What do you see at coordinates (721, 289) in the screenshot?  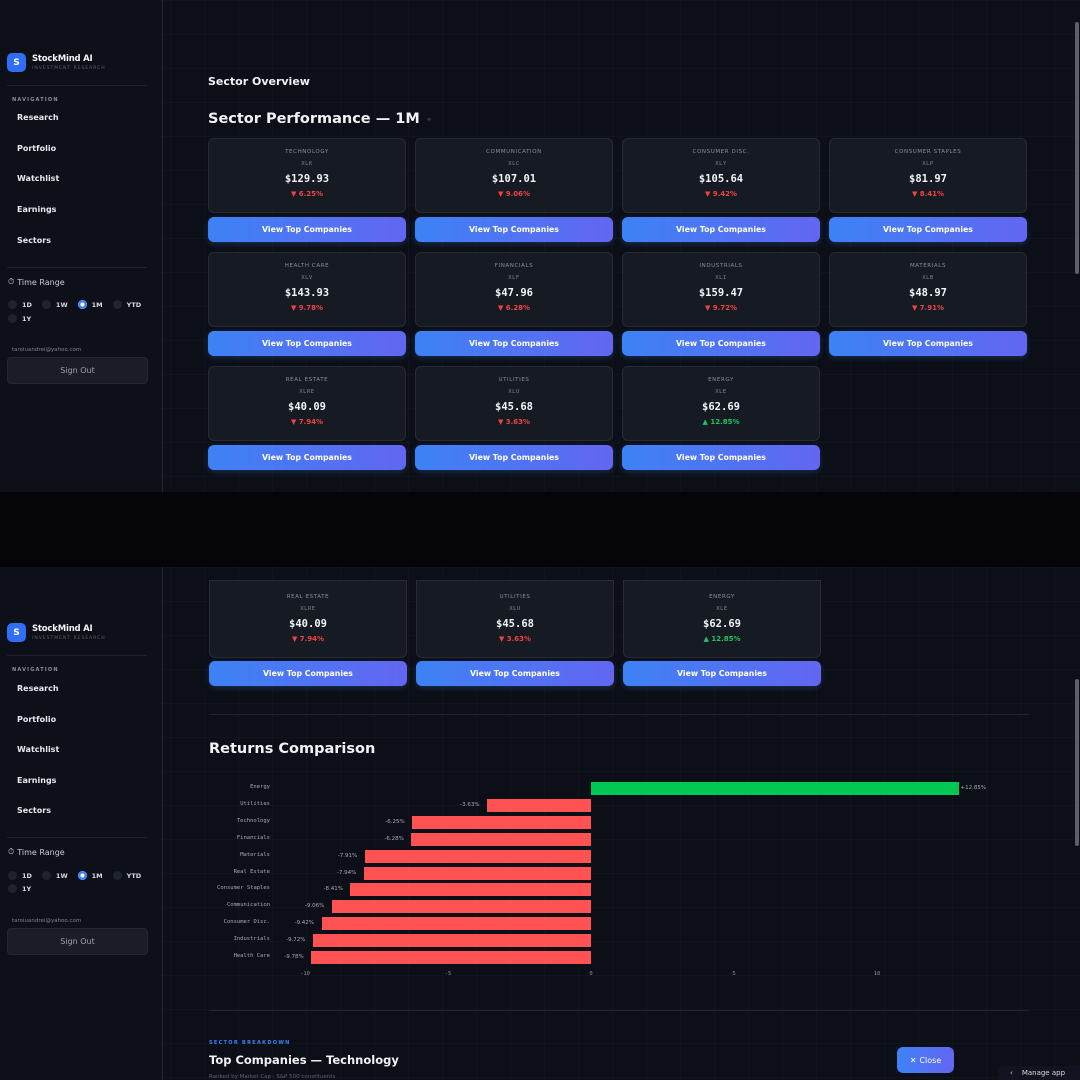 I see `sector-card-industrials: INDUSTRIALS XLI $159.47 ▼ 9.72%` at bounding box center [721, 289].